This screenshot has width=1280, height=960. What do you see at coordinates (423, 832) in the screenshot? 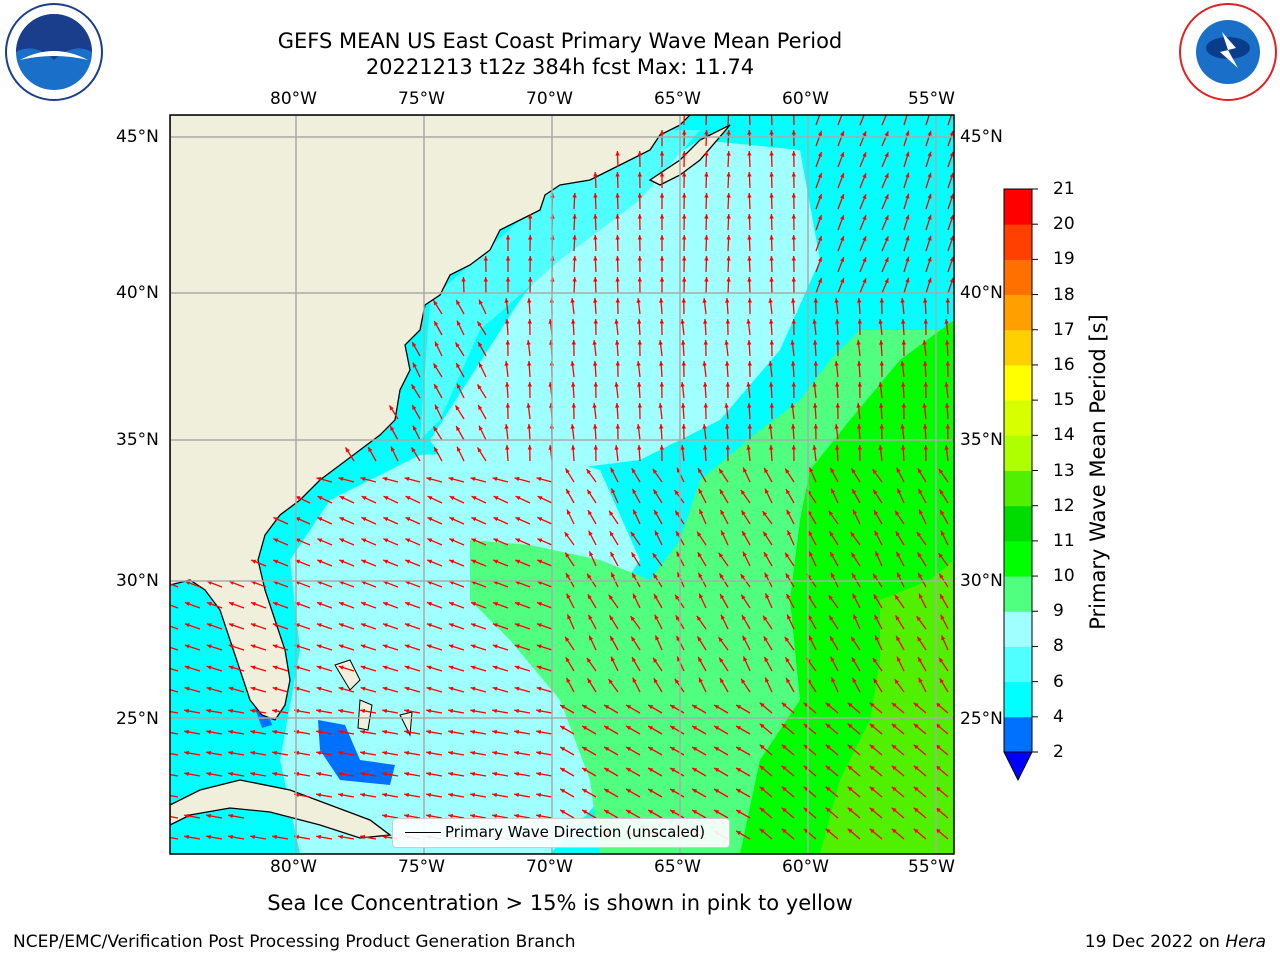
I see `legend-line-sample` at bounding box center [423, 832].